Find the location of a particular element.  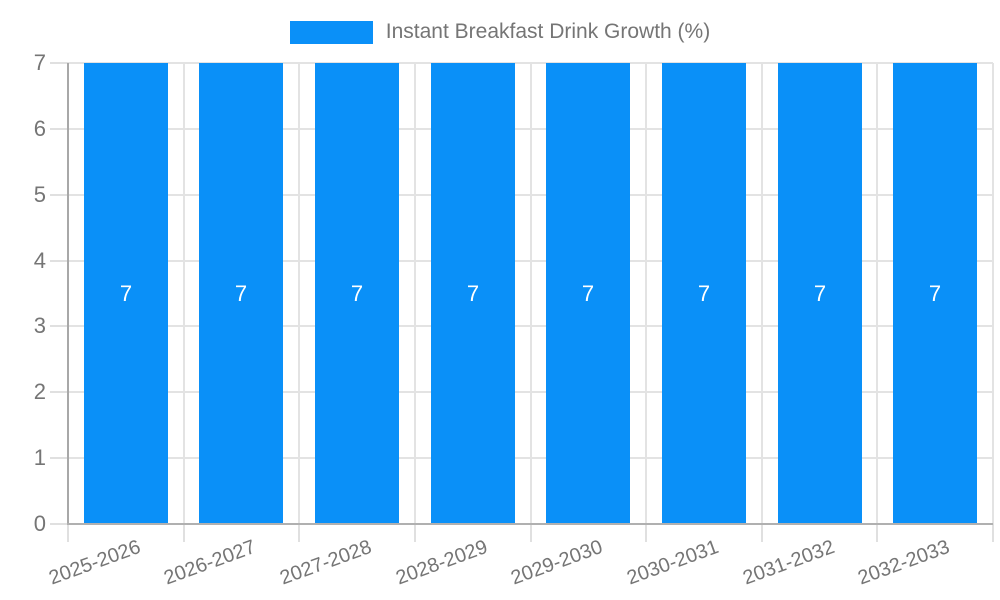

x-axis-tick-label: 2026-2027 is located at coordinates (210, 563).